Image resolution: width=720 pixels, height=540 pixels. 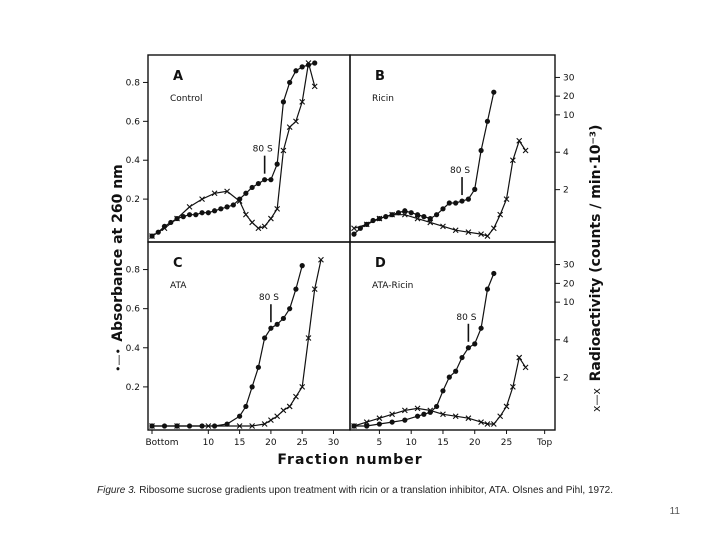 What do you see at coordinates (424, 350) in the screenshot?
I see `absorbance-line` at bounding box center [424, 350].